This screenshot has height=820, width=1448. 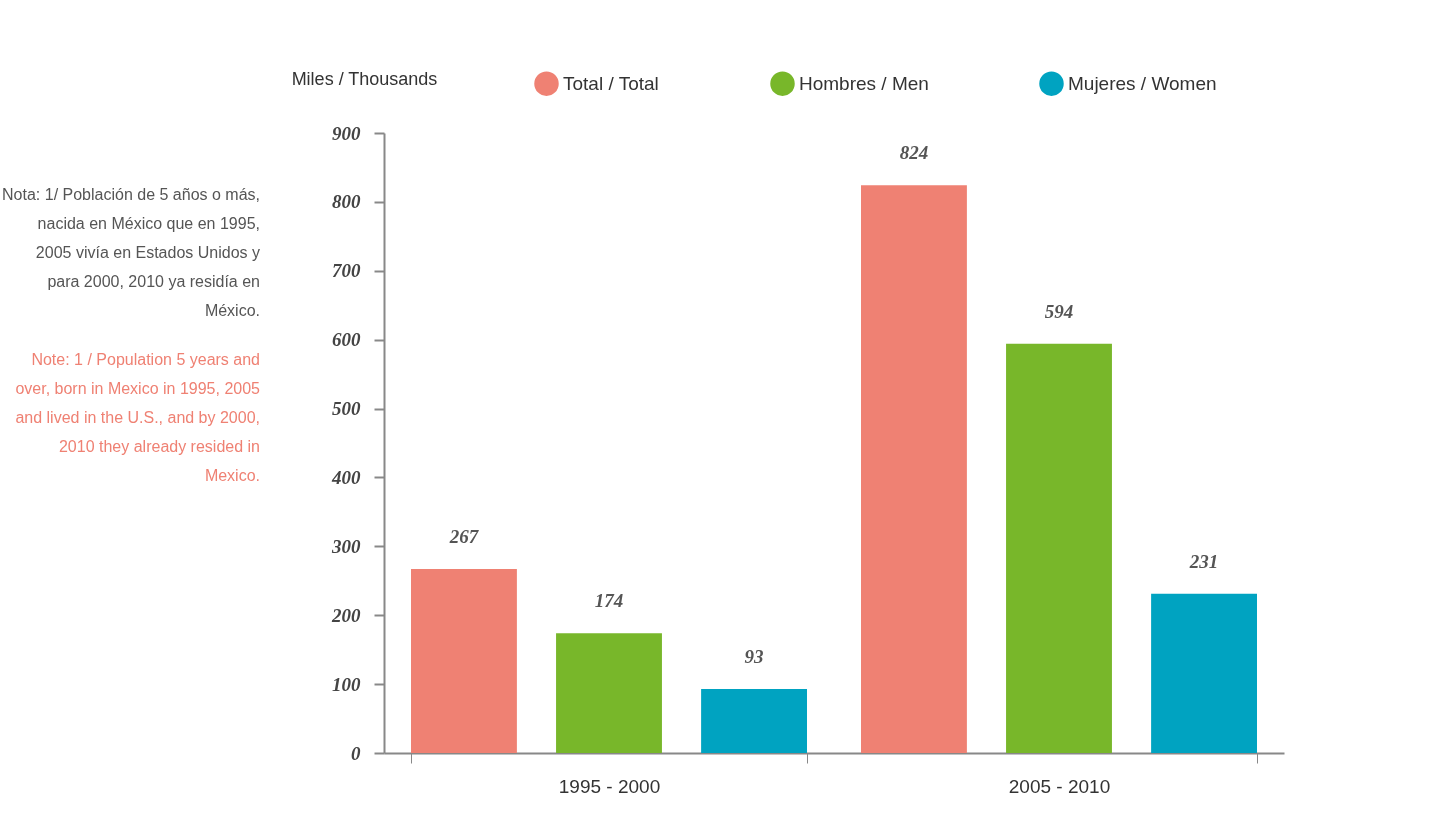 I want to click on y-tick-label: 500, so click(x=346, y=409).